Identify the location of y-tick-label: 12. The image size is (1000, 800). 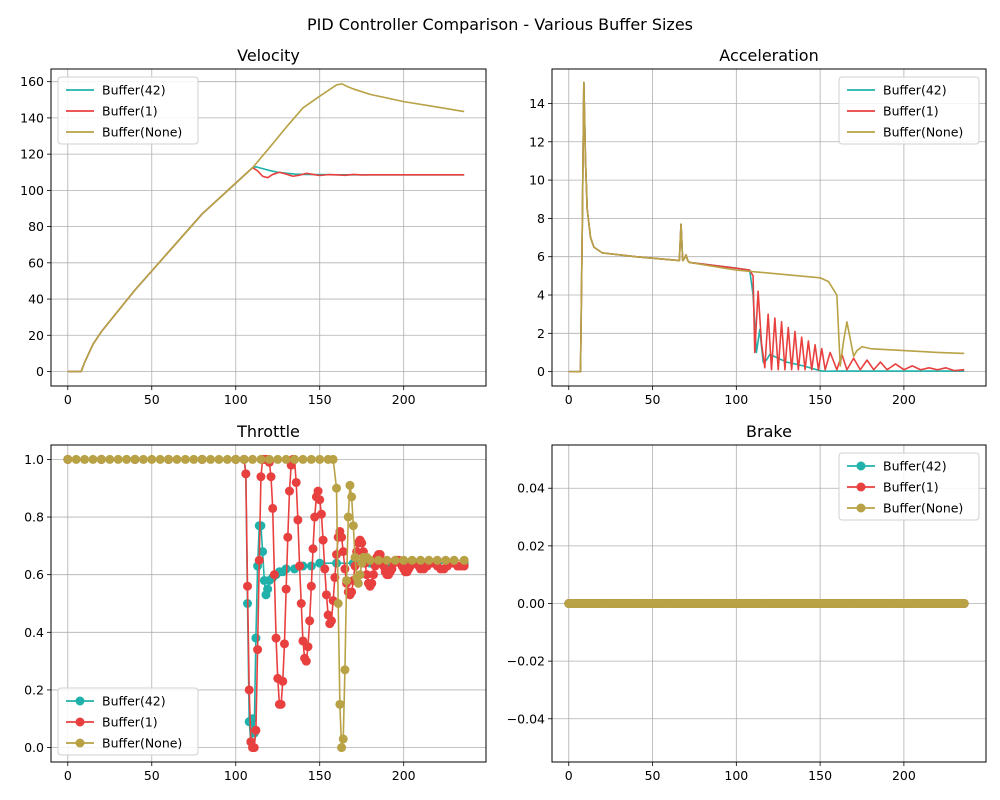
(537, 141).